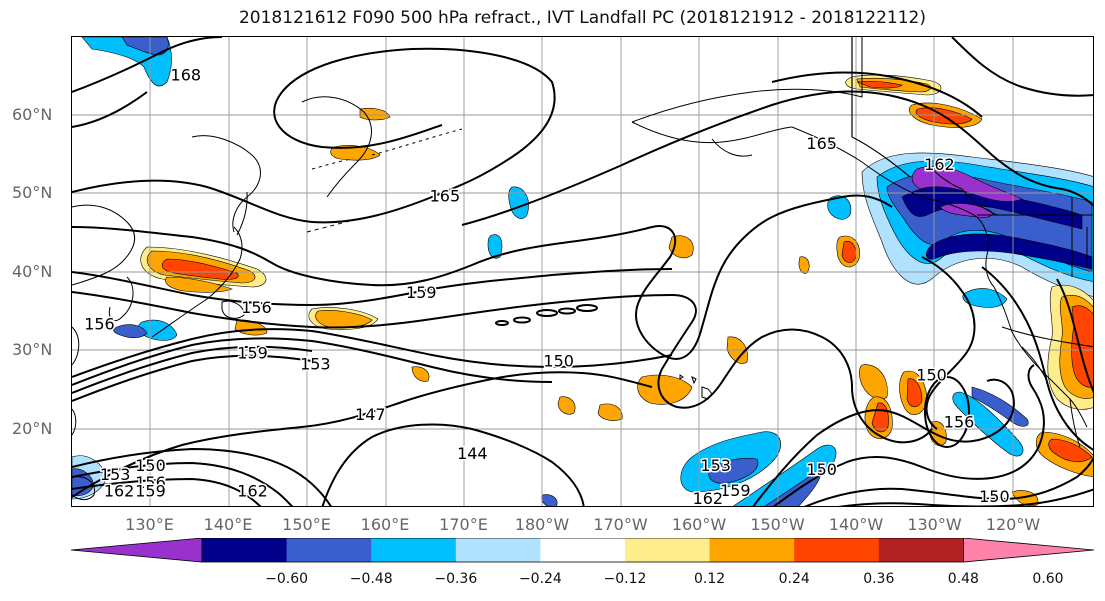  Describe the element at coordinates (186, 75) in the screenshot. I see `contour-label: 168` at that location.